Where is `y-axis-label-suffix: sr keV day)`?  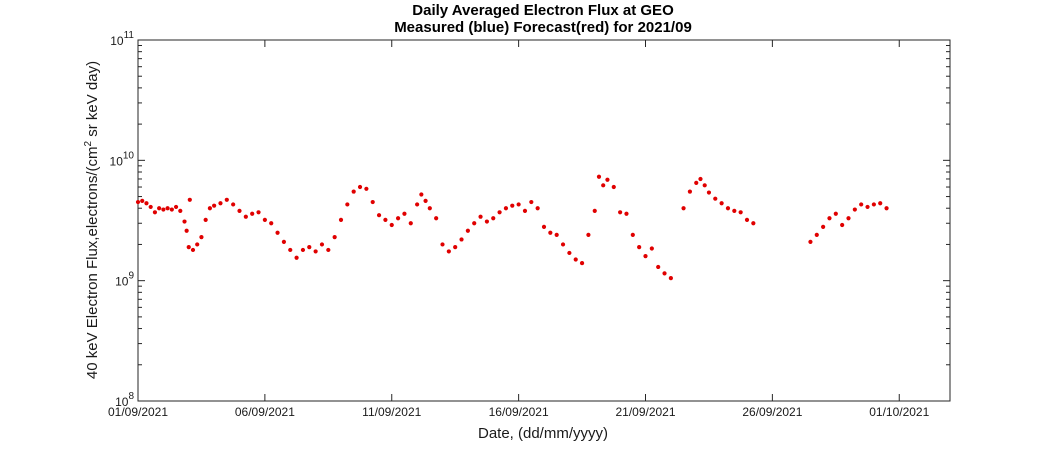
y-axis-label-suffix: sr keV day) is located at coordinates (92, 101).